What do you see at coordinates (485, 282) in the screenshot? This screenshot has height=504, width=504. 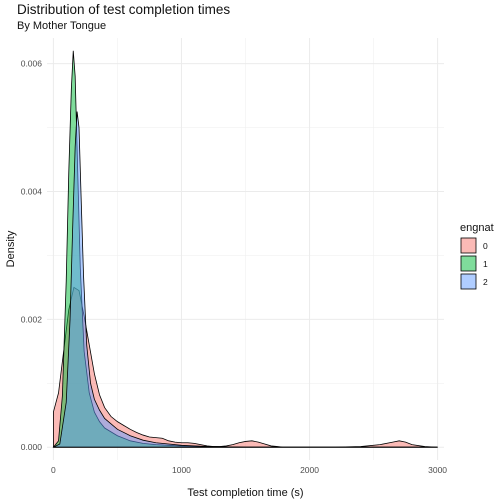 I see `legend-label-2: 2` at bounding box center [485, 282].